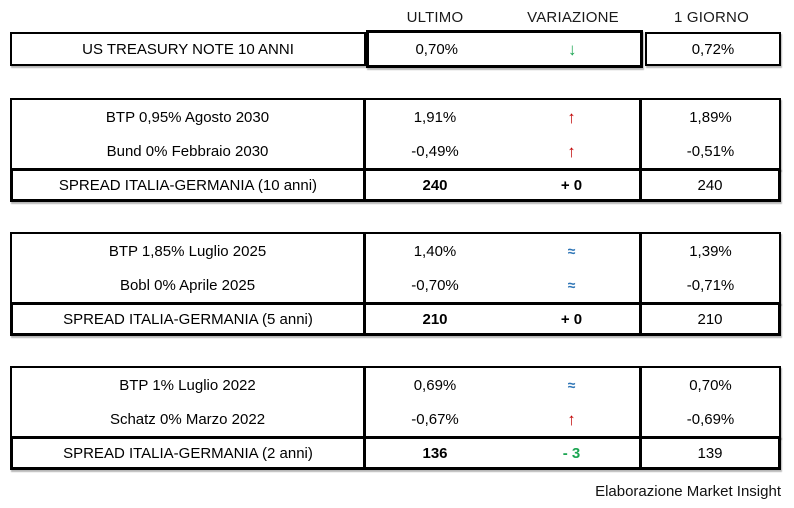 This screenshot has width=794, height=508. Describe the element at coordinates (688, 491) in the screenshot. I see `source-credit: Elaborazione Market Insight` at that location.